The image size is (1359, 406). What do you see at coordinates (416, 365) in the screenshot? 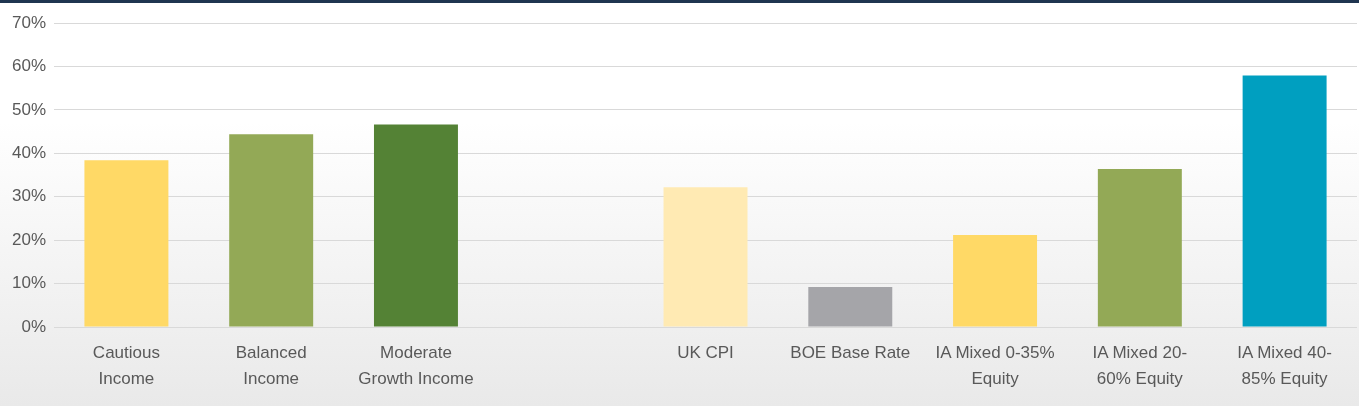
I see `x-tick-label: Moderate Growth Income` at bounding box center [416, 365].